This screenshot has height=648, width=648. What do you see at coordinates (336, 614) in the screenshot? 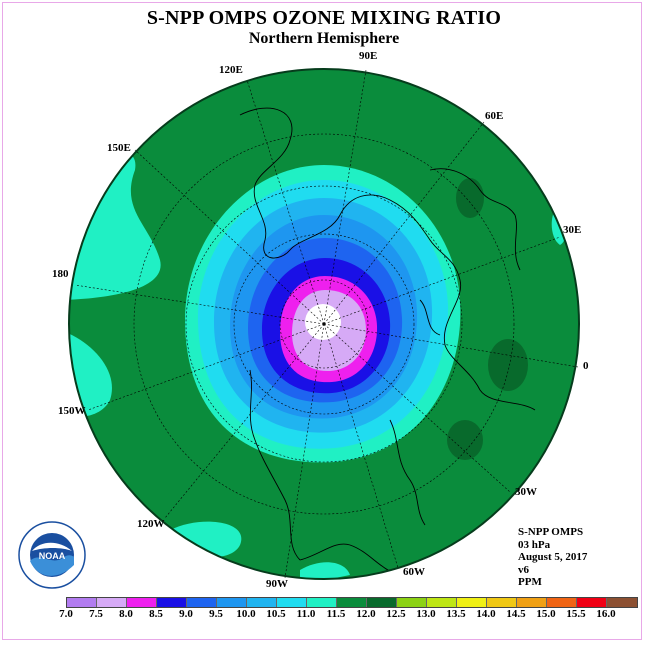
I see `colorbar-tick-label: 11.5` at bounding box center [336, 614].